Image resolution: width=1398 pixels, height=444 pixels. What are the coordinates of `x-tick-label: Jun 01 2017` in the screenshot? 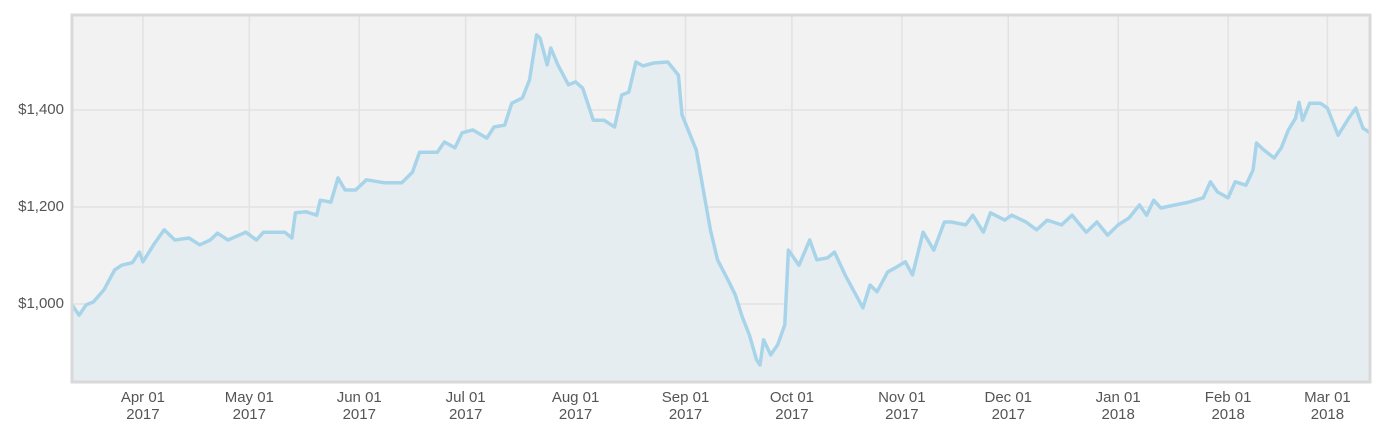 It's located at (359, 406).